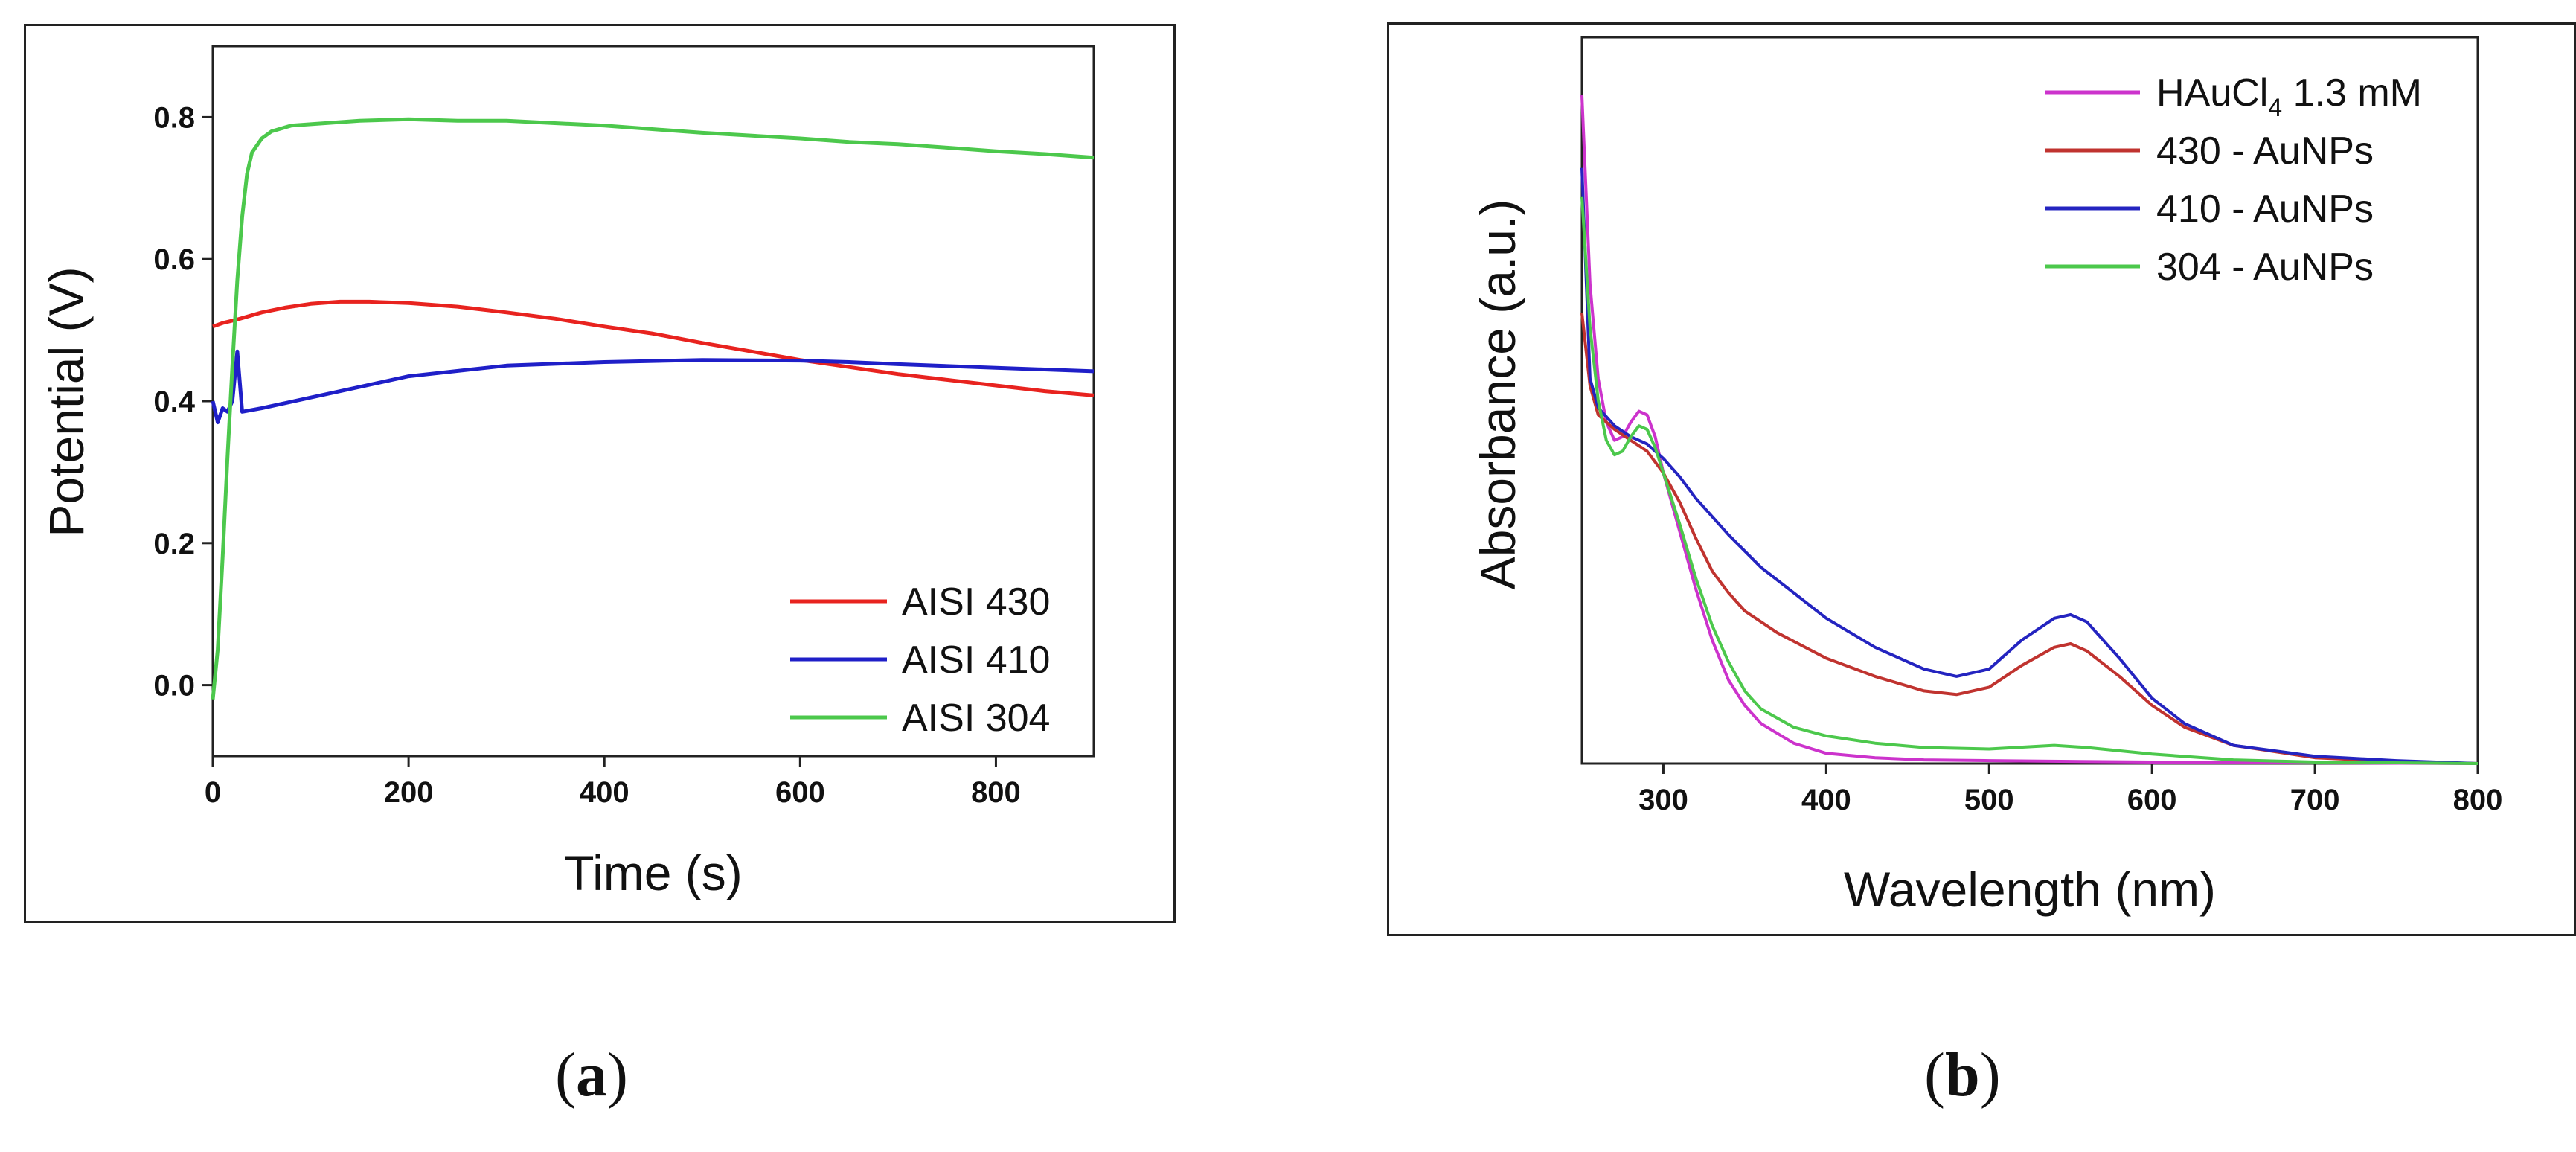 The image size is (2576, 1152). Describe the element at coordinates (2289, 96) in the screenshot. I see `chart-b-legend-label-hauCl4: HAuCl4 1.3 mM` at that location.